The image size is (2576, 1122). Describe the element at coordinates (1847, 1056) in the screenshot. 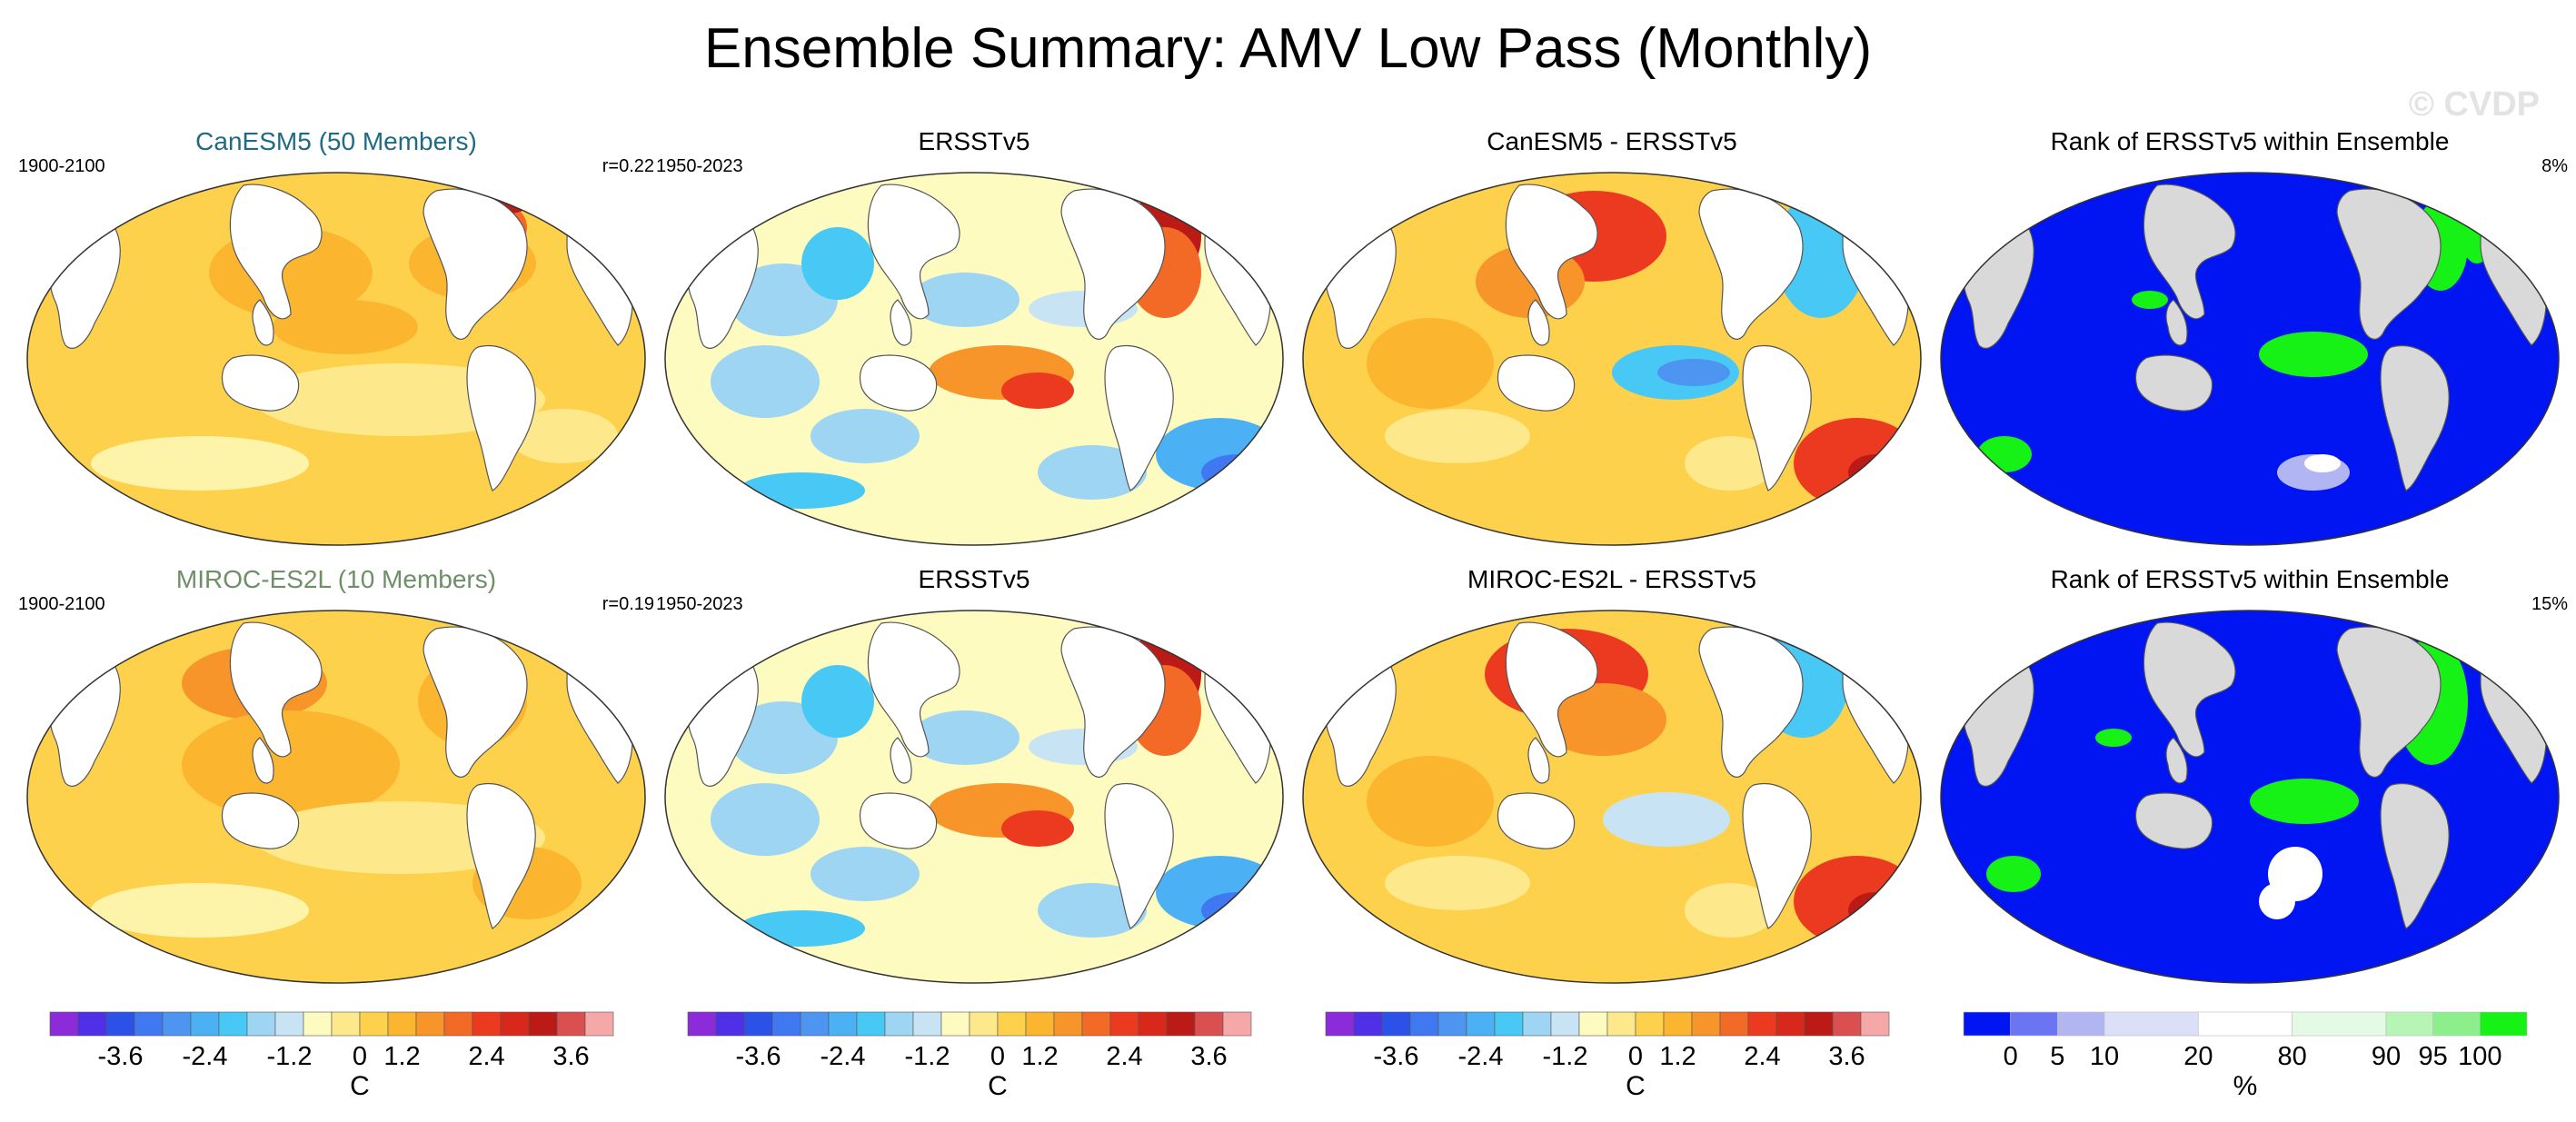

I see `colorbar-tick-label: 3.6` at that location.